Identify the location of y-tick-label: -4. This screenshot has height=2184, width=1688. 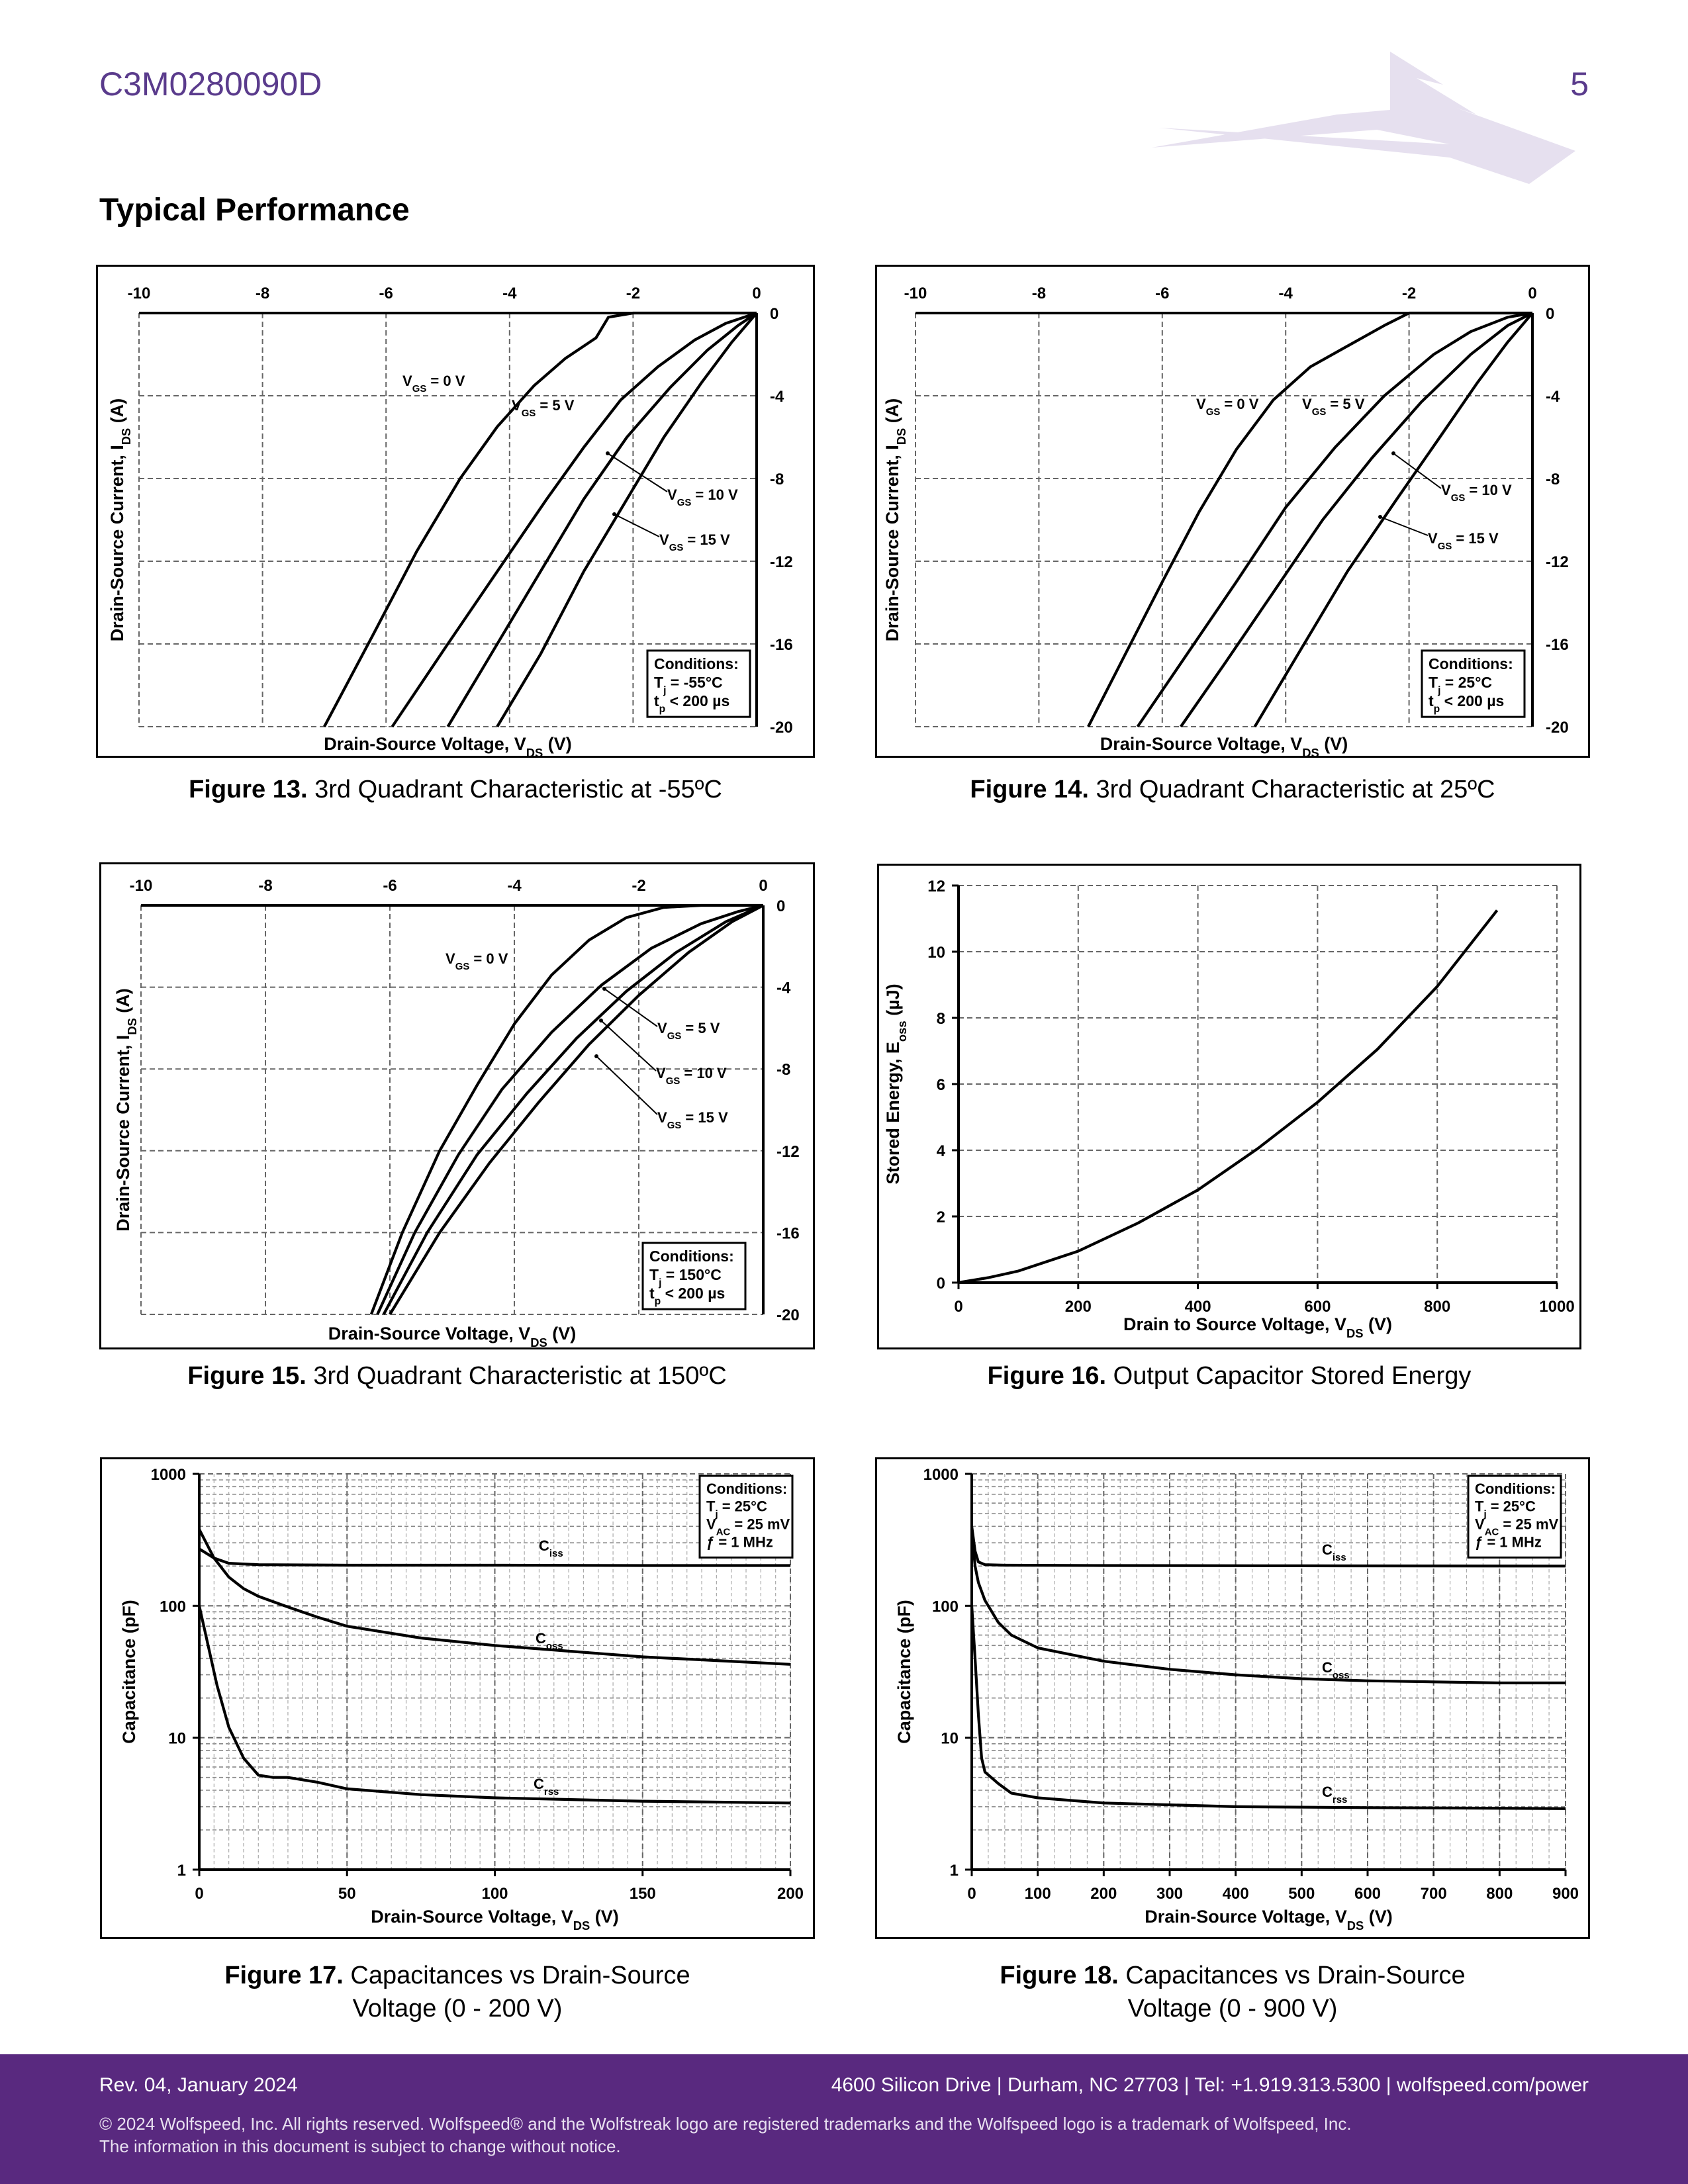
(777, 397).